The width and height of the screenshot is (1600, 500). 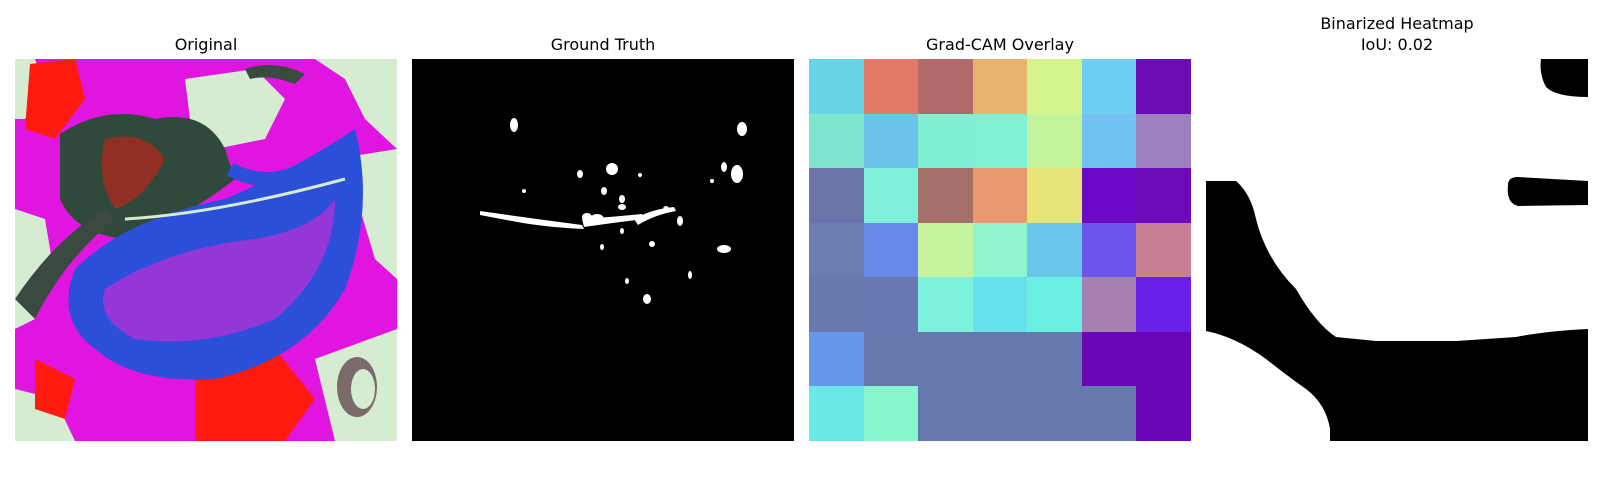 What do you see at coordinates (1000, 44) in the screenshot?
I see `panel-title-gradcam: Grad-CAM Overlay` at bounding box center [1000, 44].